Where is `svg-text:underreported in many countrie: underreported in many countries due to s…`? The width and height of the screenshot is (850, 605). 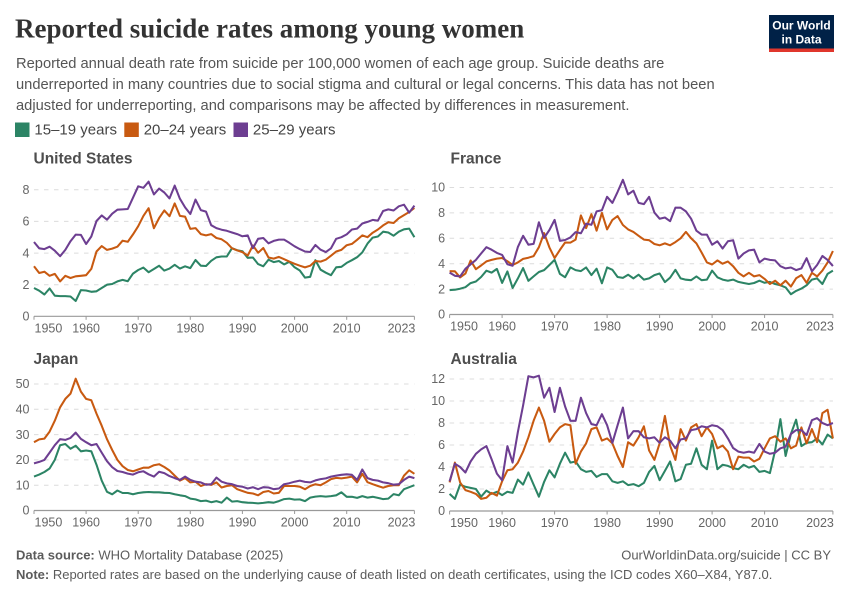
svg-text:underreported in many countrie: underreported in many countries due to s… is located at coordinates (365, 85).